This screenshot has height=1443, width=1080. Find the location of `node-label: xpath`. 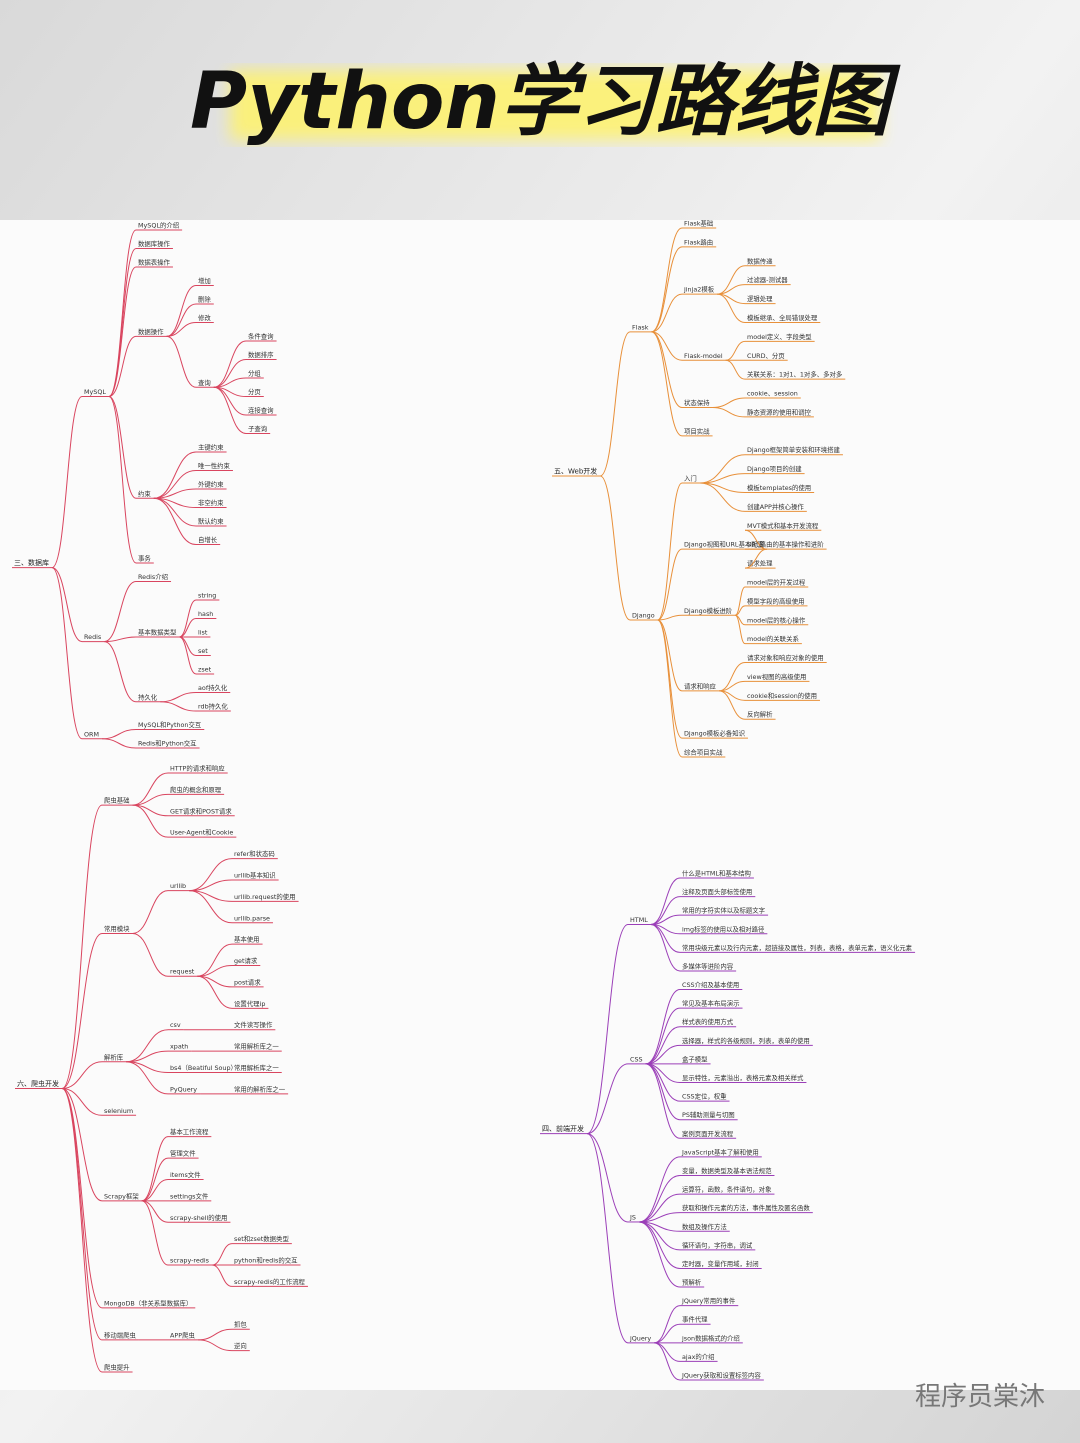

node-label: xpath is located at coordinates (179, 1047).